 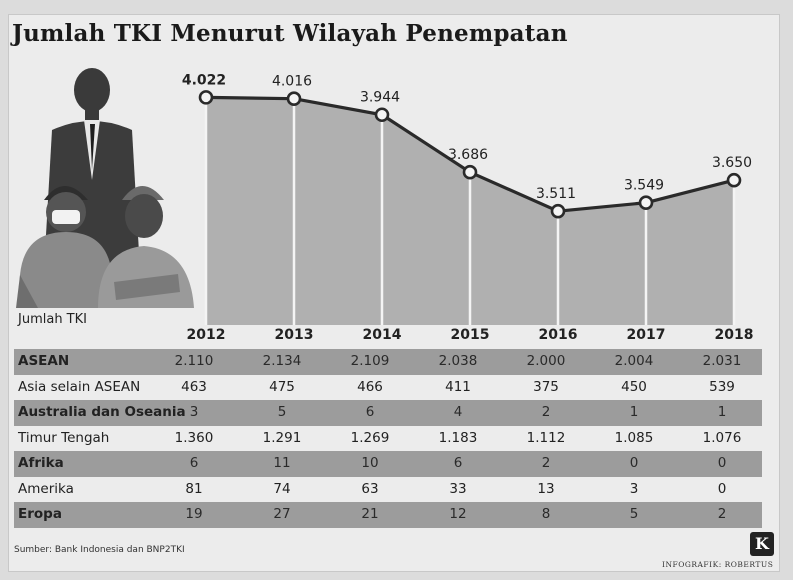 I want to click on source-note: Sumber: Bank Indonesia dan BNP2TKI, so click(x=99, y=550).